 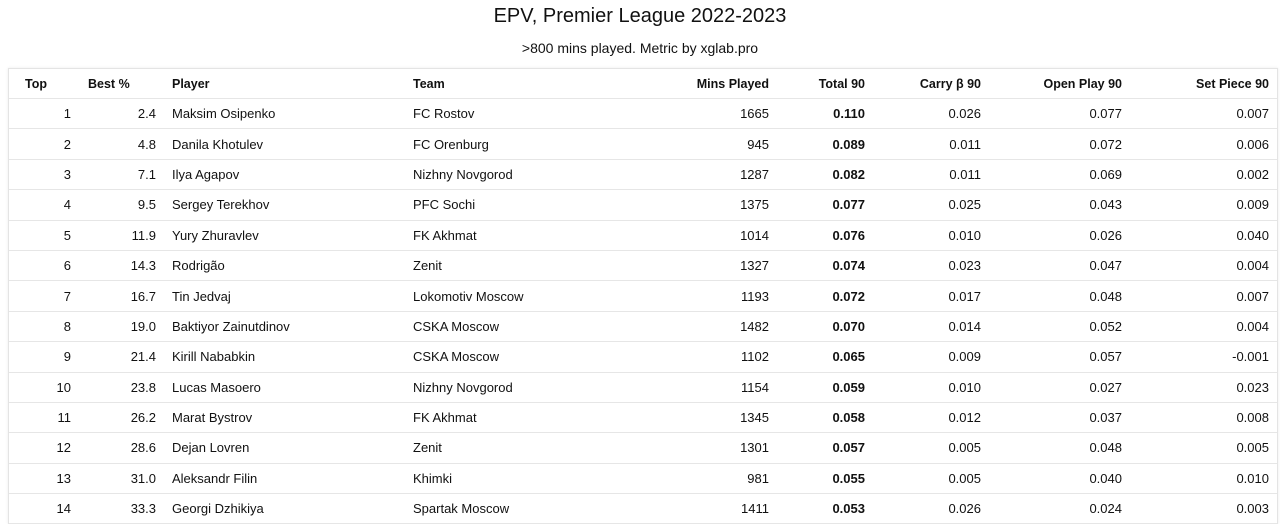 What do you see at coordinates (848, 357) in the screenshot?
I see `table-cell: 0.065` at bounding box center [848, 357].